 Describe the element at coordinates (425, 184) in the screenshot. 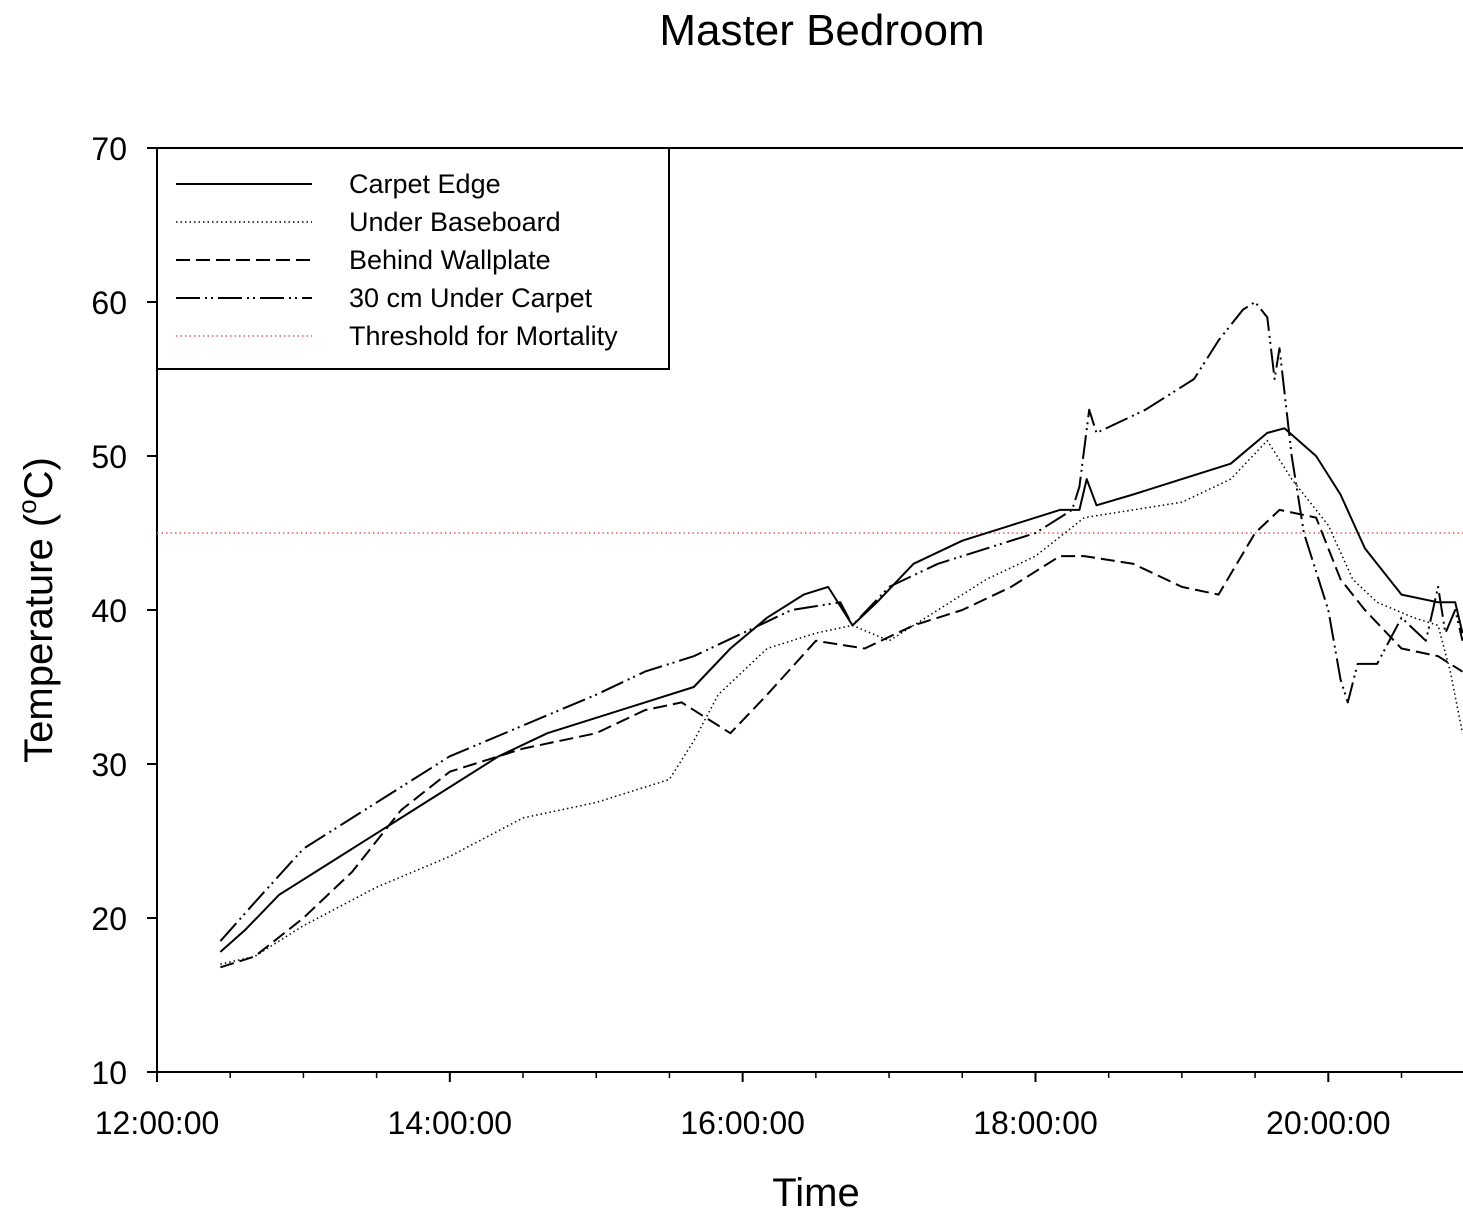

I see `legend-label: Carpet Edge` at that location.